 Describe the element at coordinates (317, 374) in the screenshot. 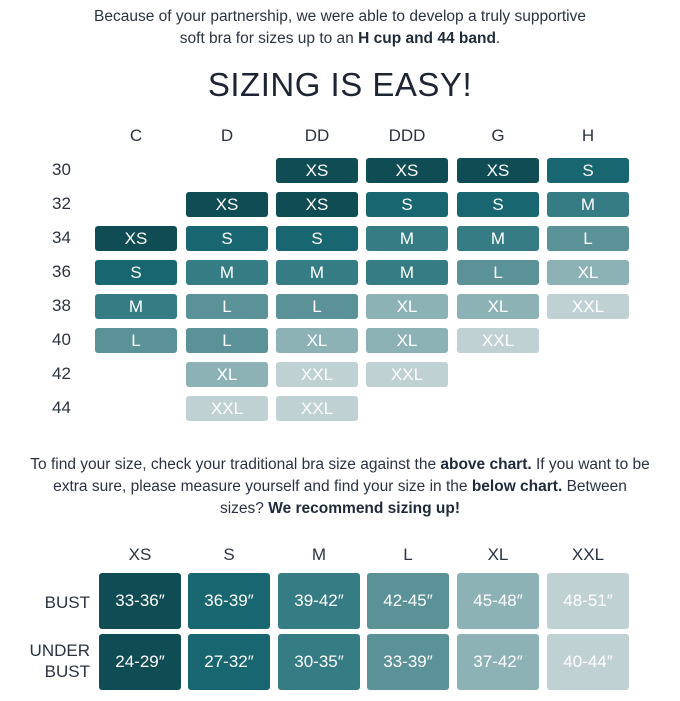

I see `size-cell-42-dd: XXL` at that location.